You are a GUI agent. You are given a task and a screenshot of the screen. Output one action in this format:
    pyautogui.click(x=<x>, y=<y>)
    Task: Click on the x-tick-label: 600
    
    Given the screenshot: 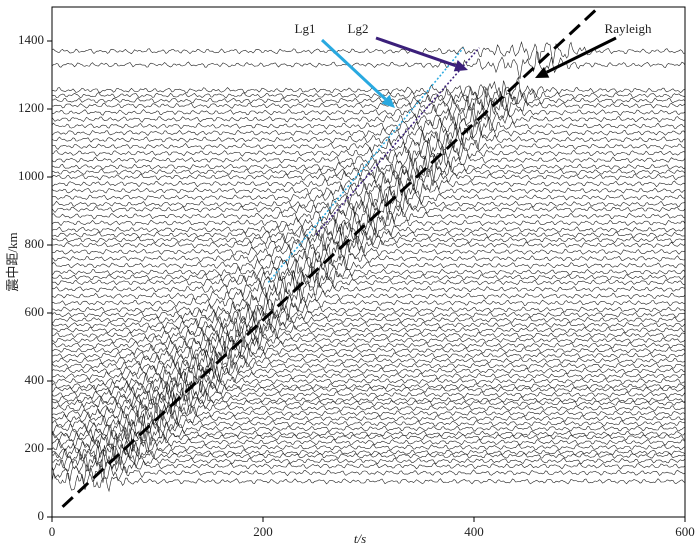 What is the action you would take?
    pyautogui.click(x=685, y=531)
    